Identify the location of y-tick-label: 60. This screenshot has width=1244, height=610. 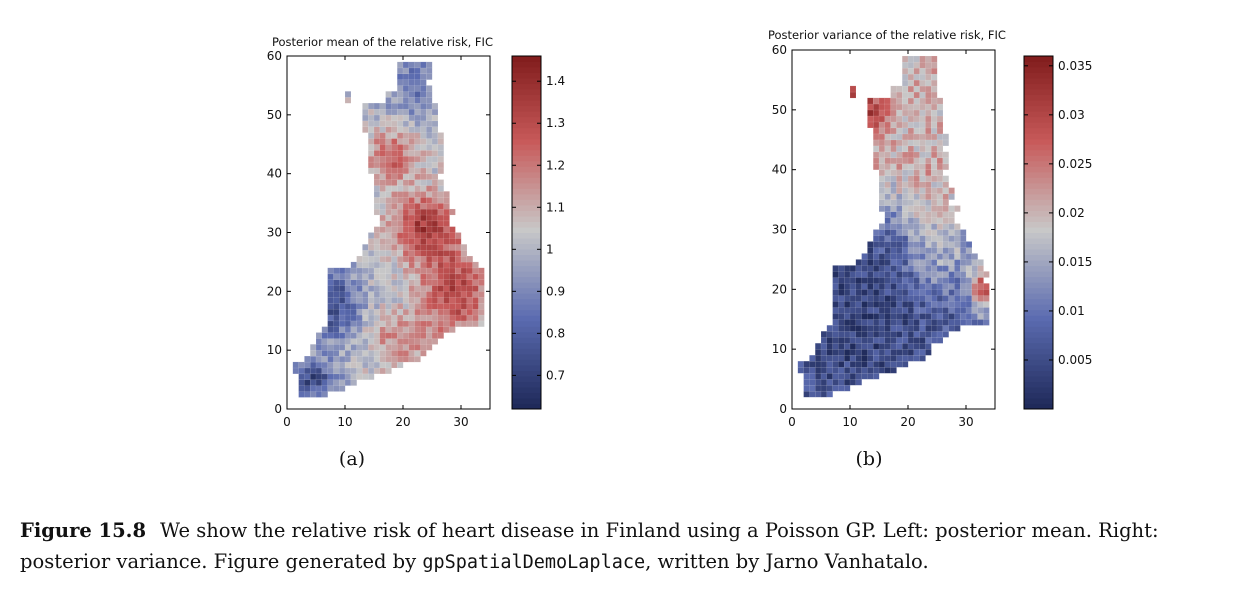
(779, 50).